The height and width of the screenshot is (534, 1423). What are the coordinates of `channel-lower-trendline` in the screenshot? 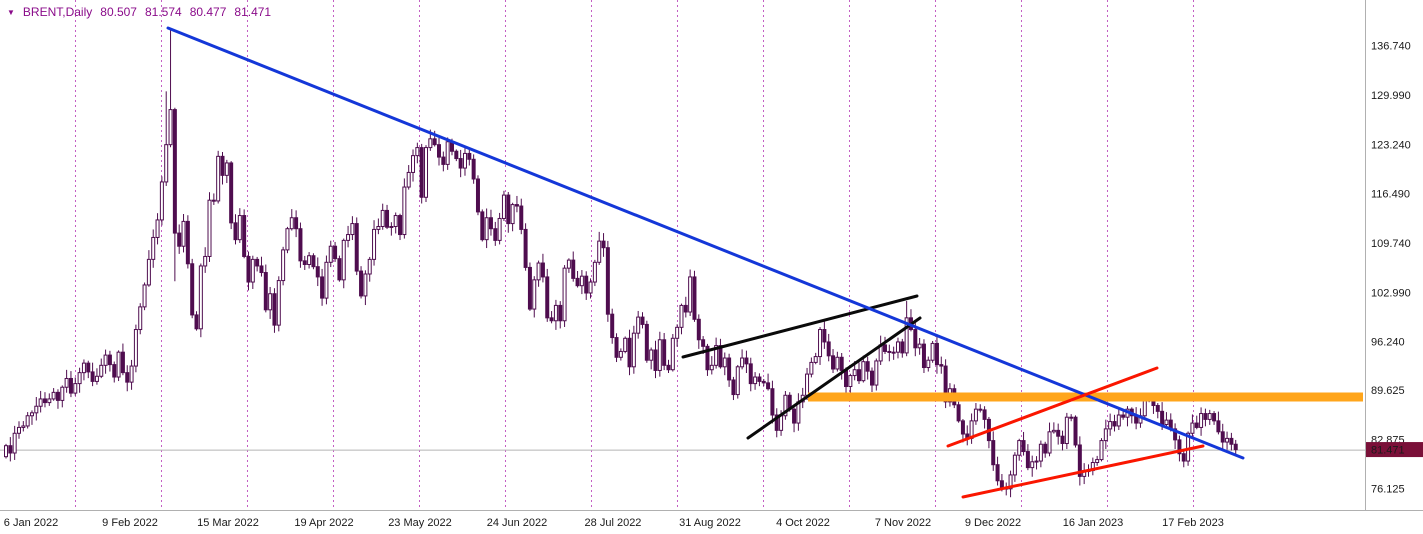 It's located at (1083, 471).